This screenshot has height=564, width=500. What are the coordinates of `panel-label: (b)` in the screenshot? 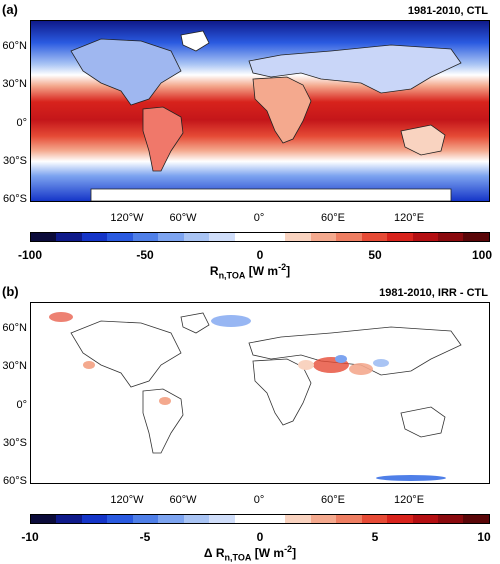 It's located at (10, 291).